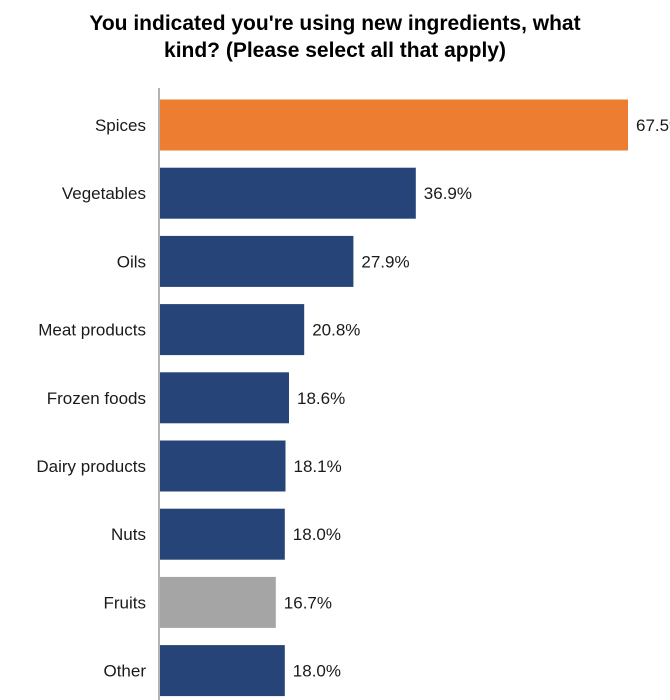 Image resolution: width=670 pixels, height=700 pixels. What do you see at coordinates (385, 261) in the screenshot?
I see `value-label-oils: 27.9%` at bounding box center [385, 261].